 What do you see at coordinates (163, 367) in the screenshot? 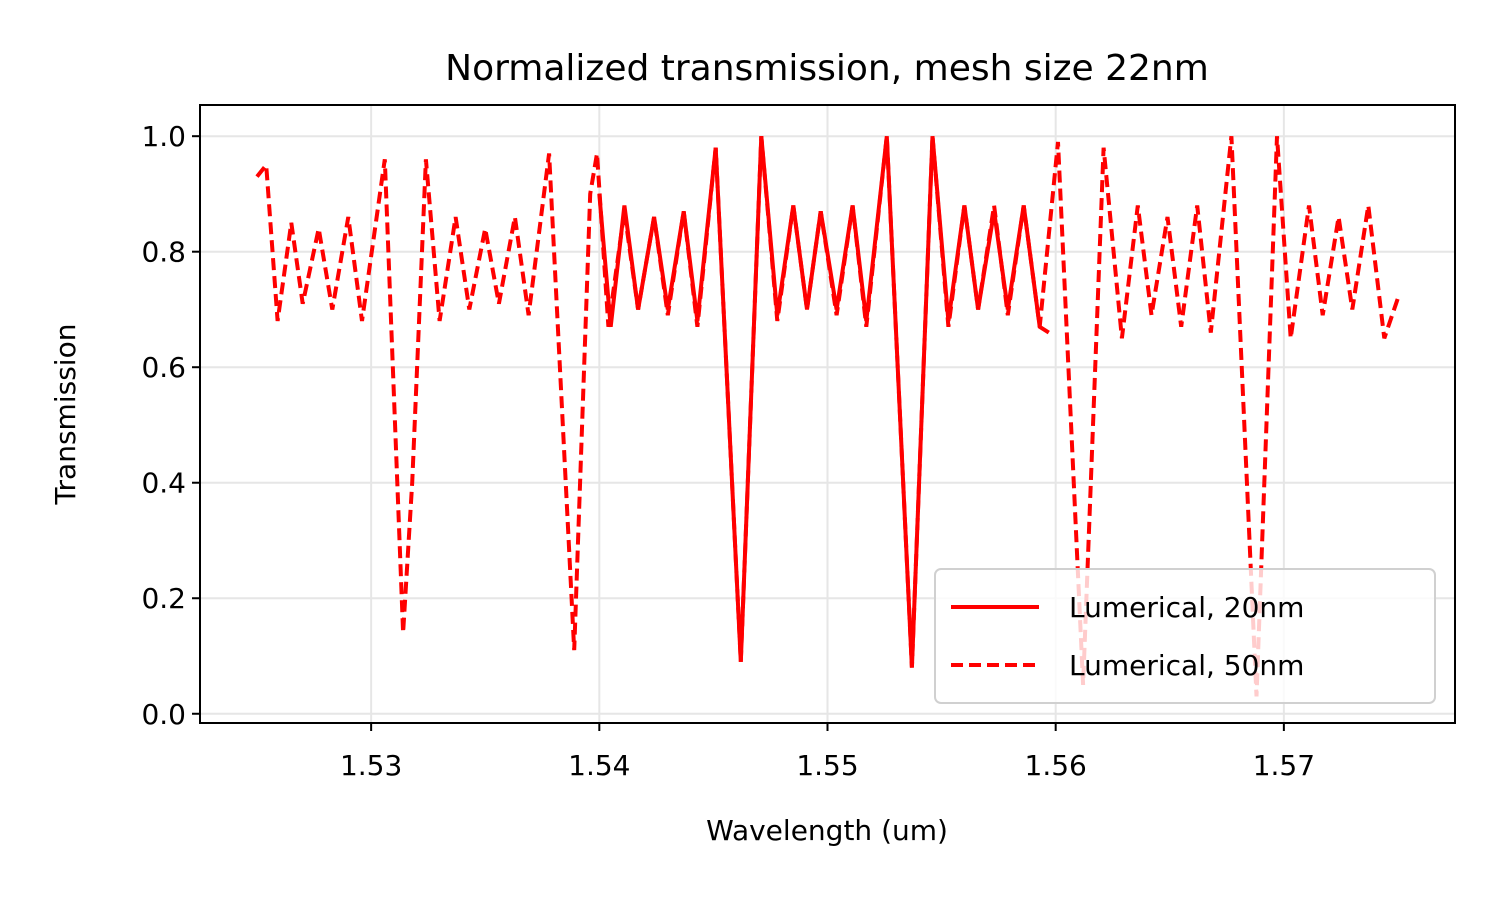
I see `y-tick-label: 0.6` at bounding box center [163, 367].